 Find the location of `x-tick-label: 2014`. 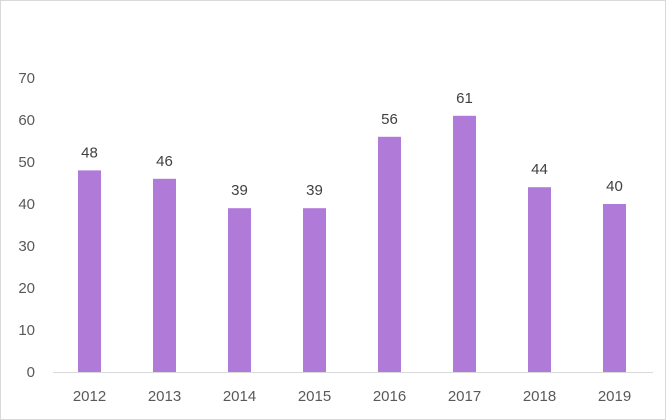

x-tick-label: 2014 is located at coordinates (239, 396).